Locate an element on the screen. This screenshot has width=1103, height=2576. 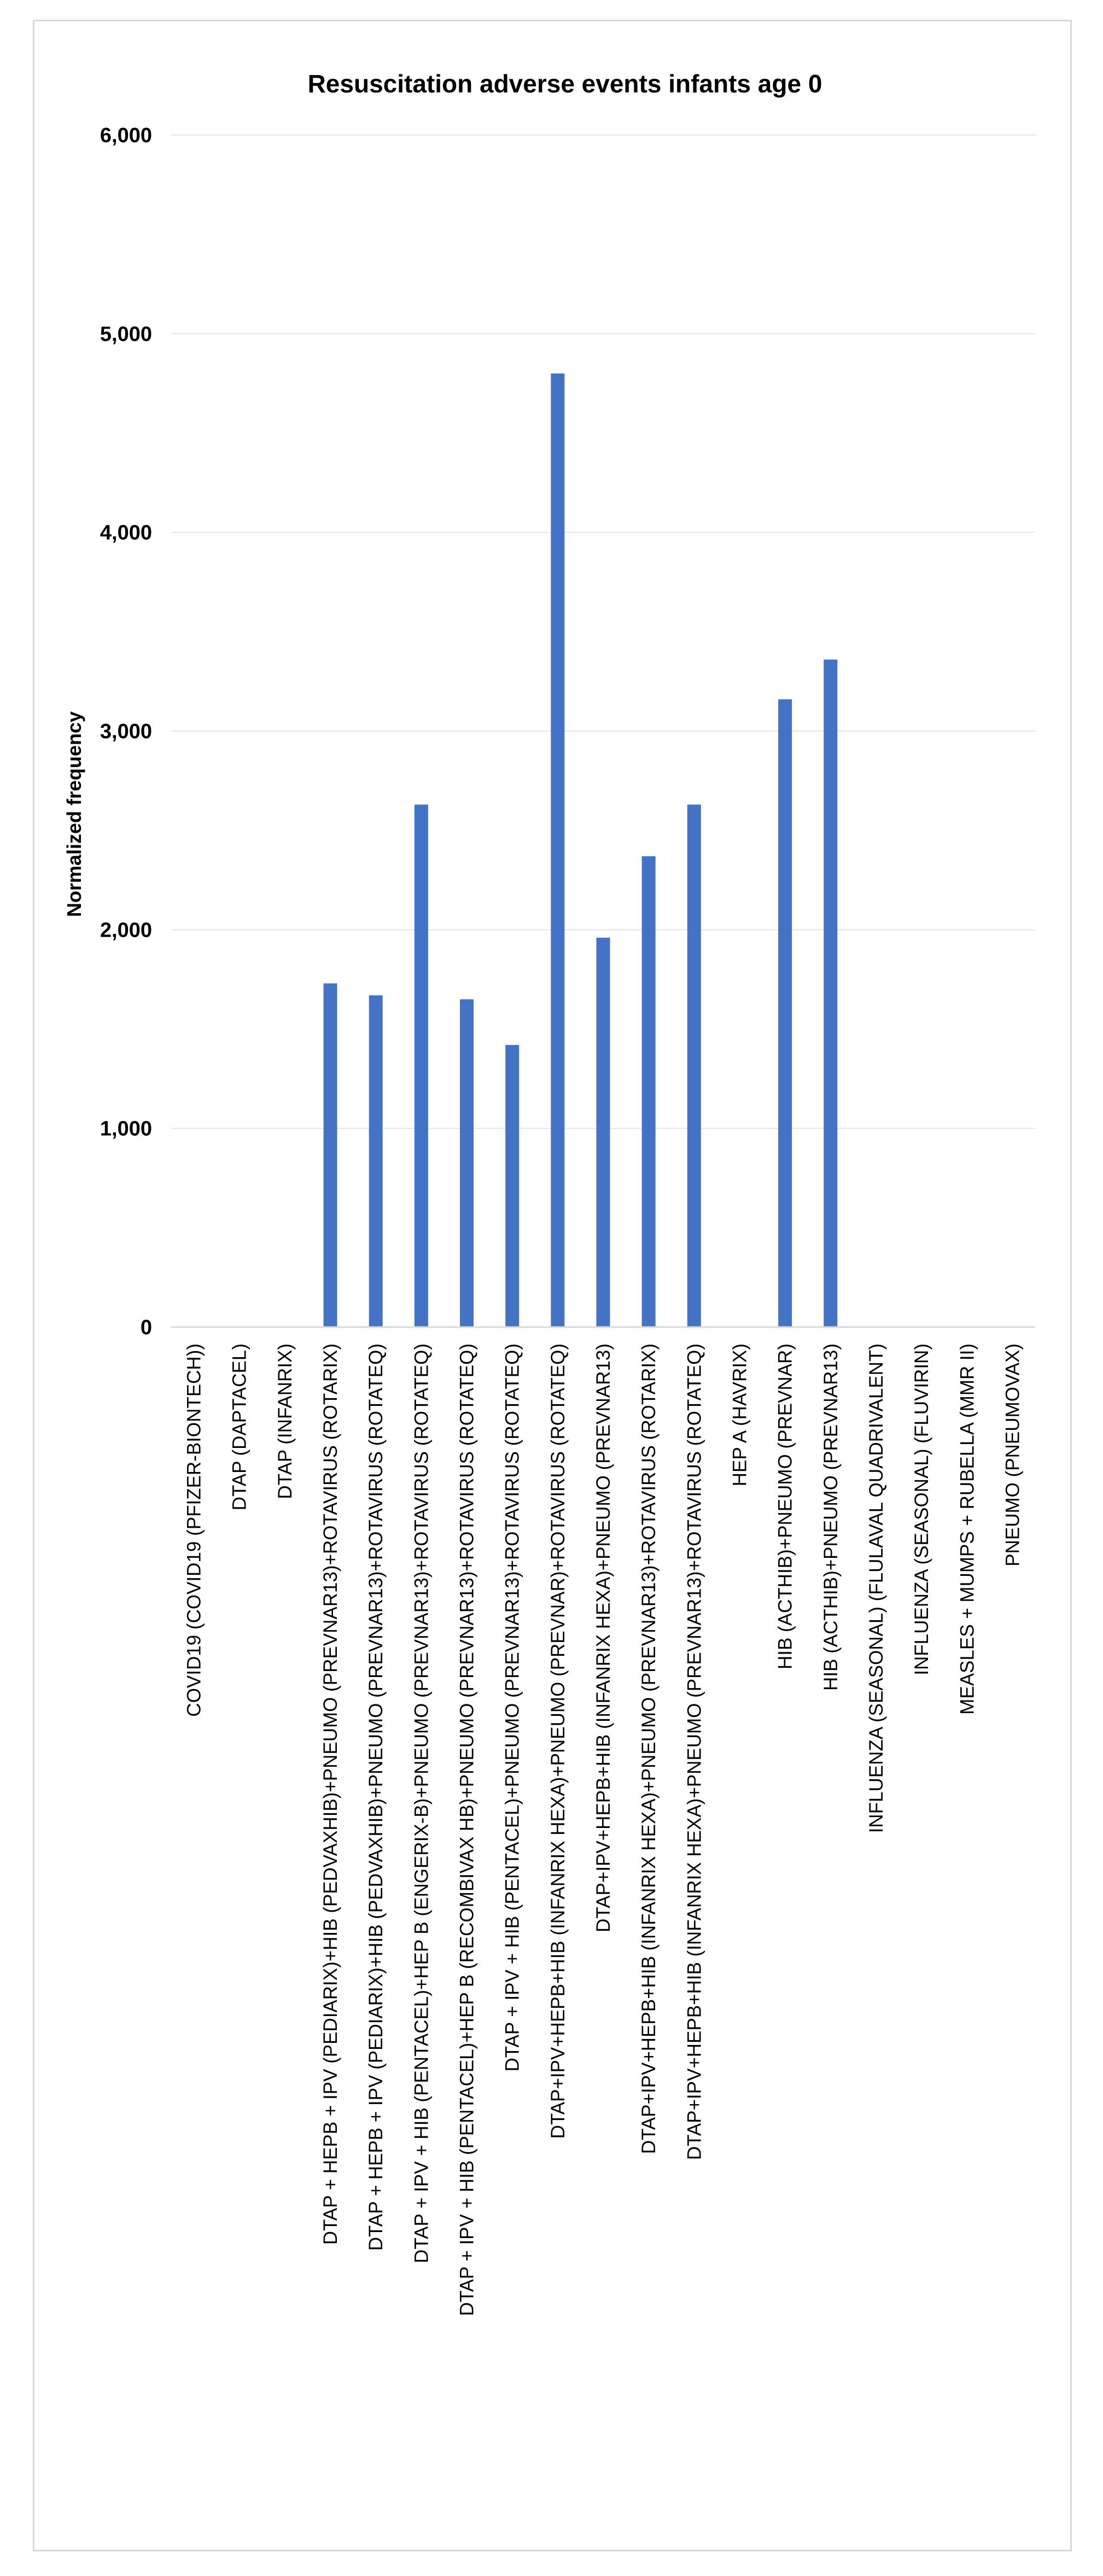
x-tick-label: INFLUENZA (SEASONAL) (FLUVIRIN) is located at coordinates (921, 1509).